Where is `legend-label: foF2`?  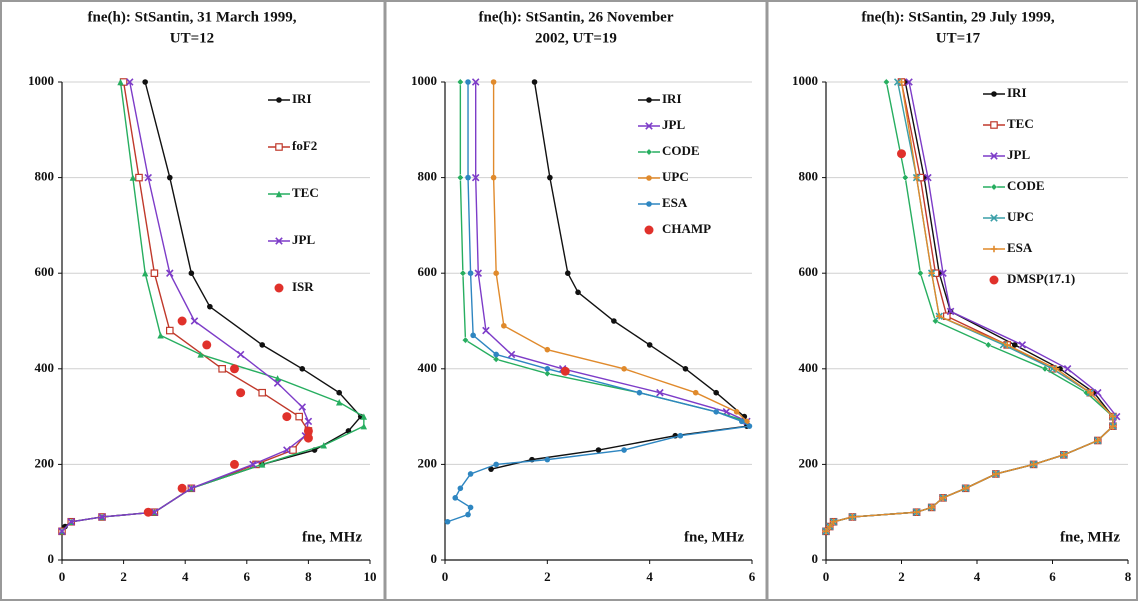 legend-label: foF2 is located at coordinates (304, 145).